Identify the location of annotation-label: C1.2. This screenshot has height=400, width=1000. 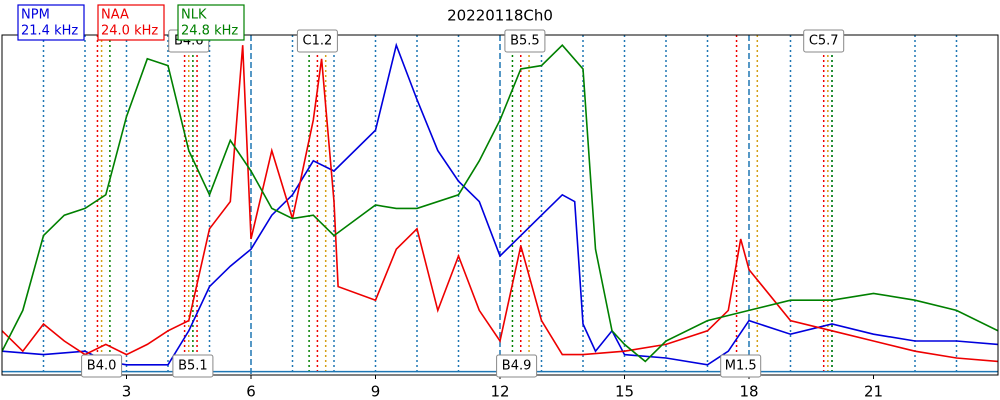
(318, 41).